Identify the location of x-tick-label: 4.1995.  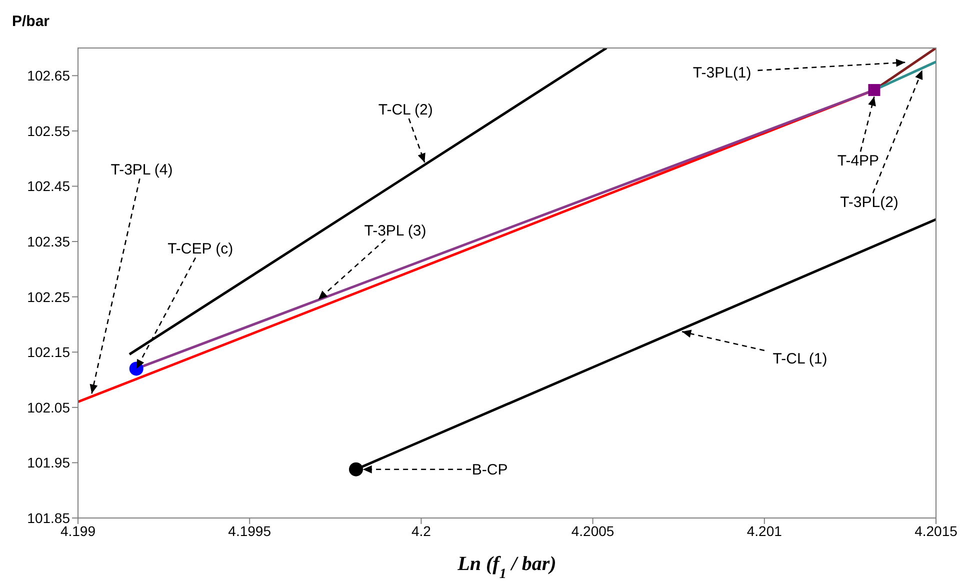
(250, 530).